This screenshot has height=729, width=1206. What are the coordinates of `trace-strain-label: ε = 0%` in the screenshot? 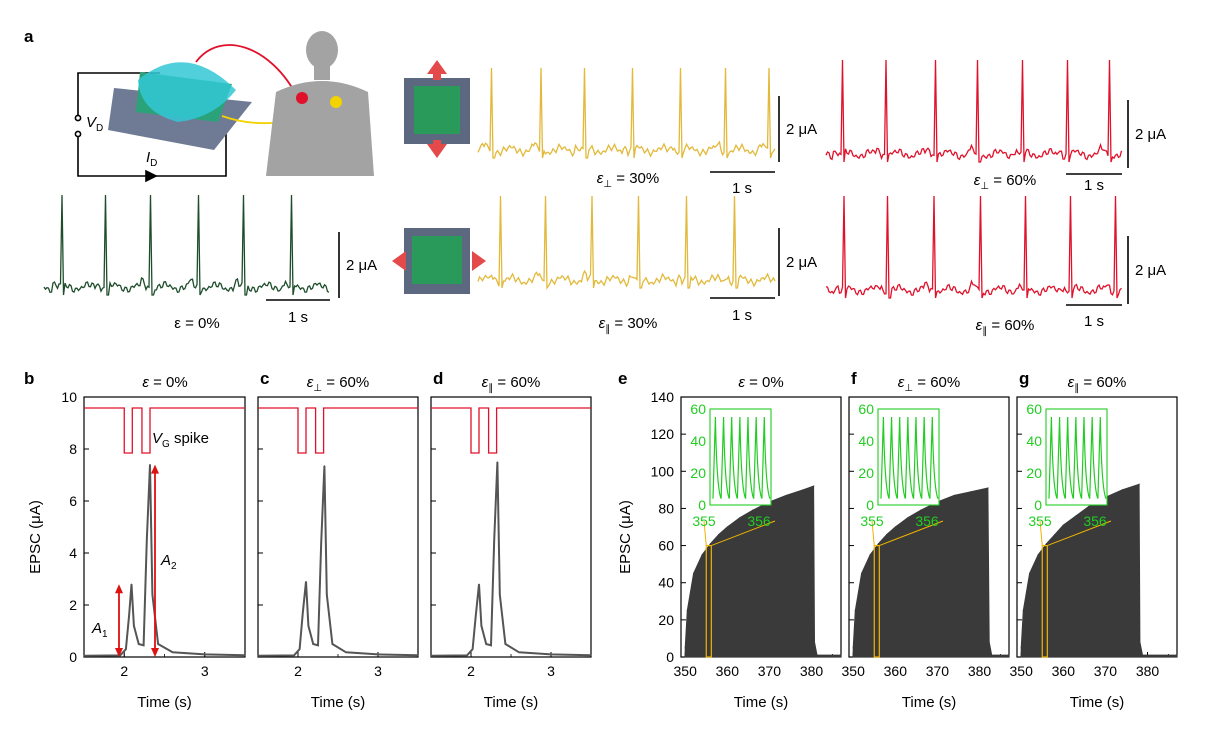 It's located at (196, 323).